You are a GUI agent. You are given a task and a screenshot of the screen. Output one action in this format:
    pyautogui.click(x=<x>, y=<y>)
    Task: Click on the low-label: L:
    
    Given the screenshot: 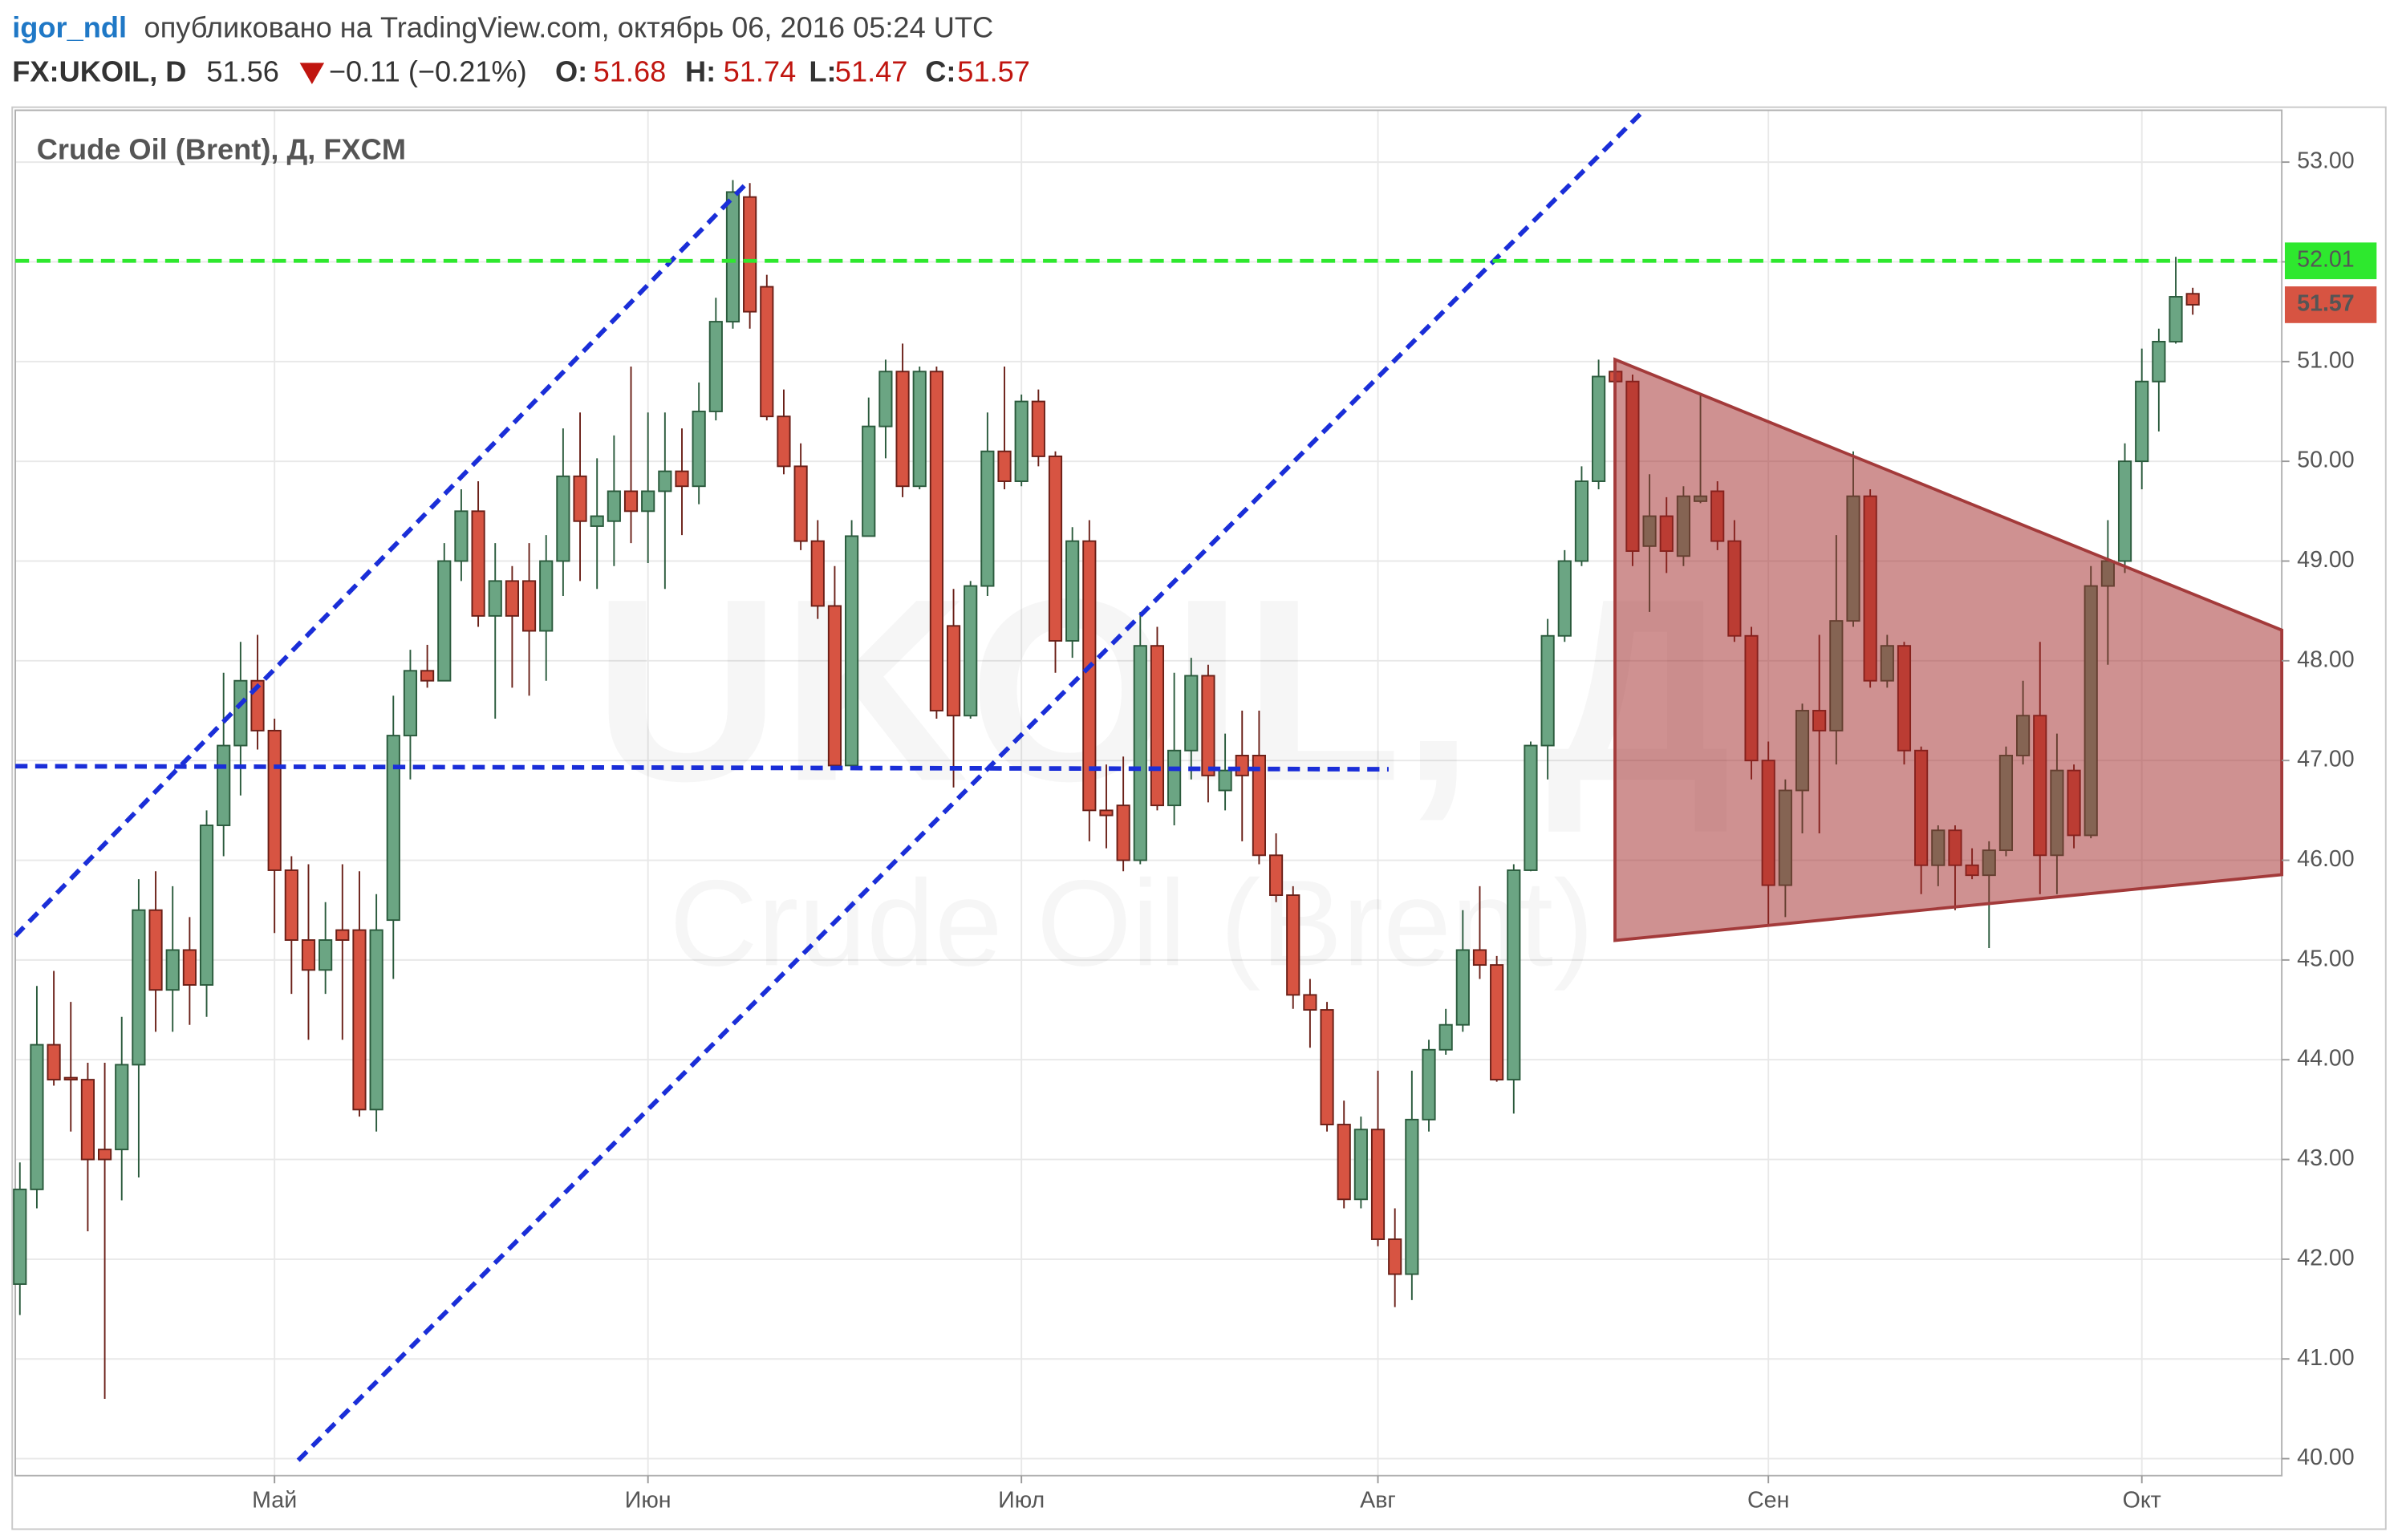 What is the action you would take?
    pyautogui.click(x=822, y=71)
    